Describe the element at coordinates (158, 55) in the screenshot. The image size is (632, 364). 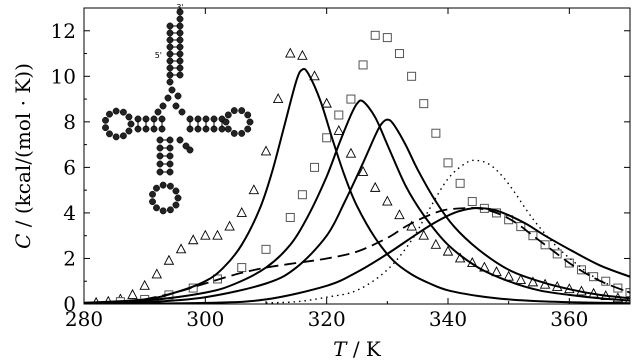
I see `five-prime-label: 5'` at that location.